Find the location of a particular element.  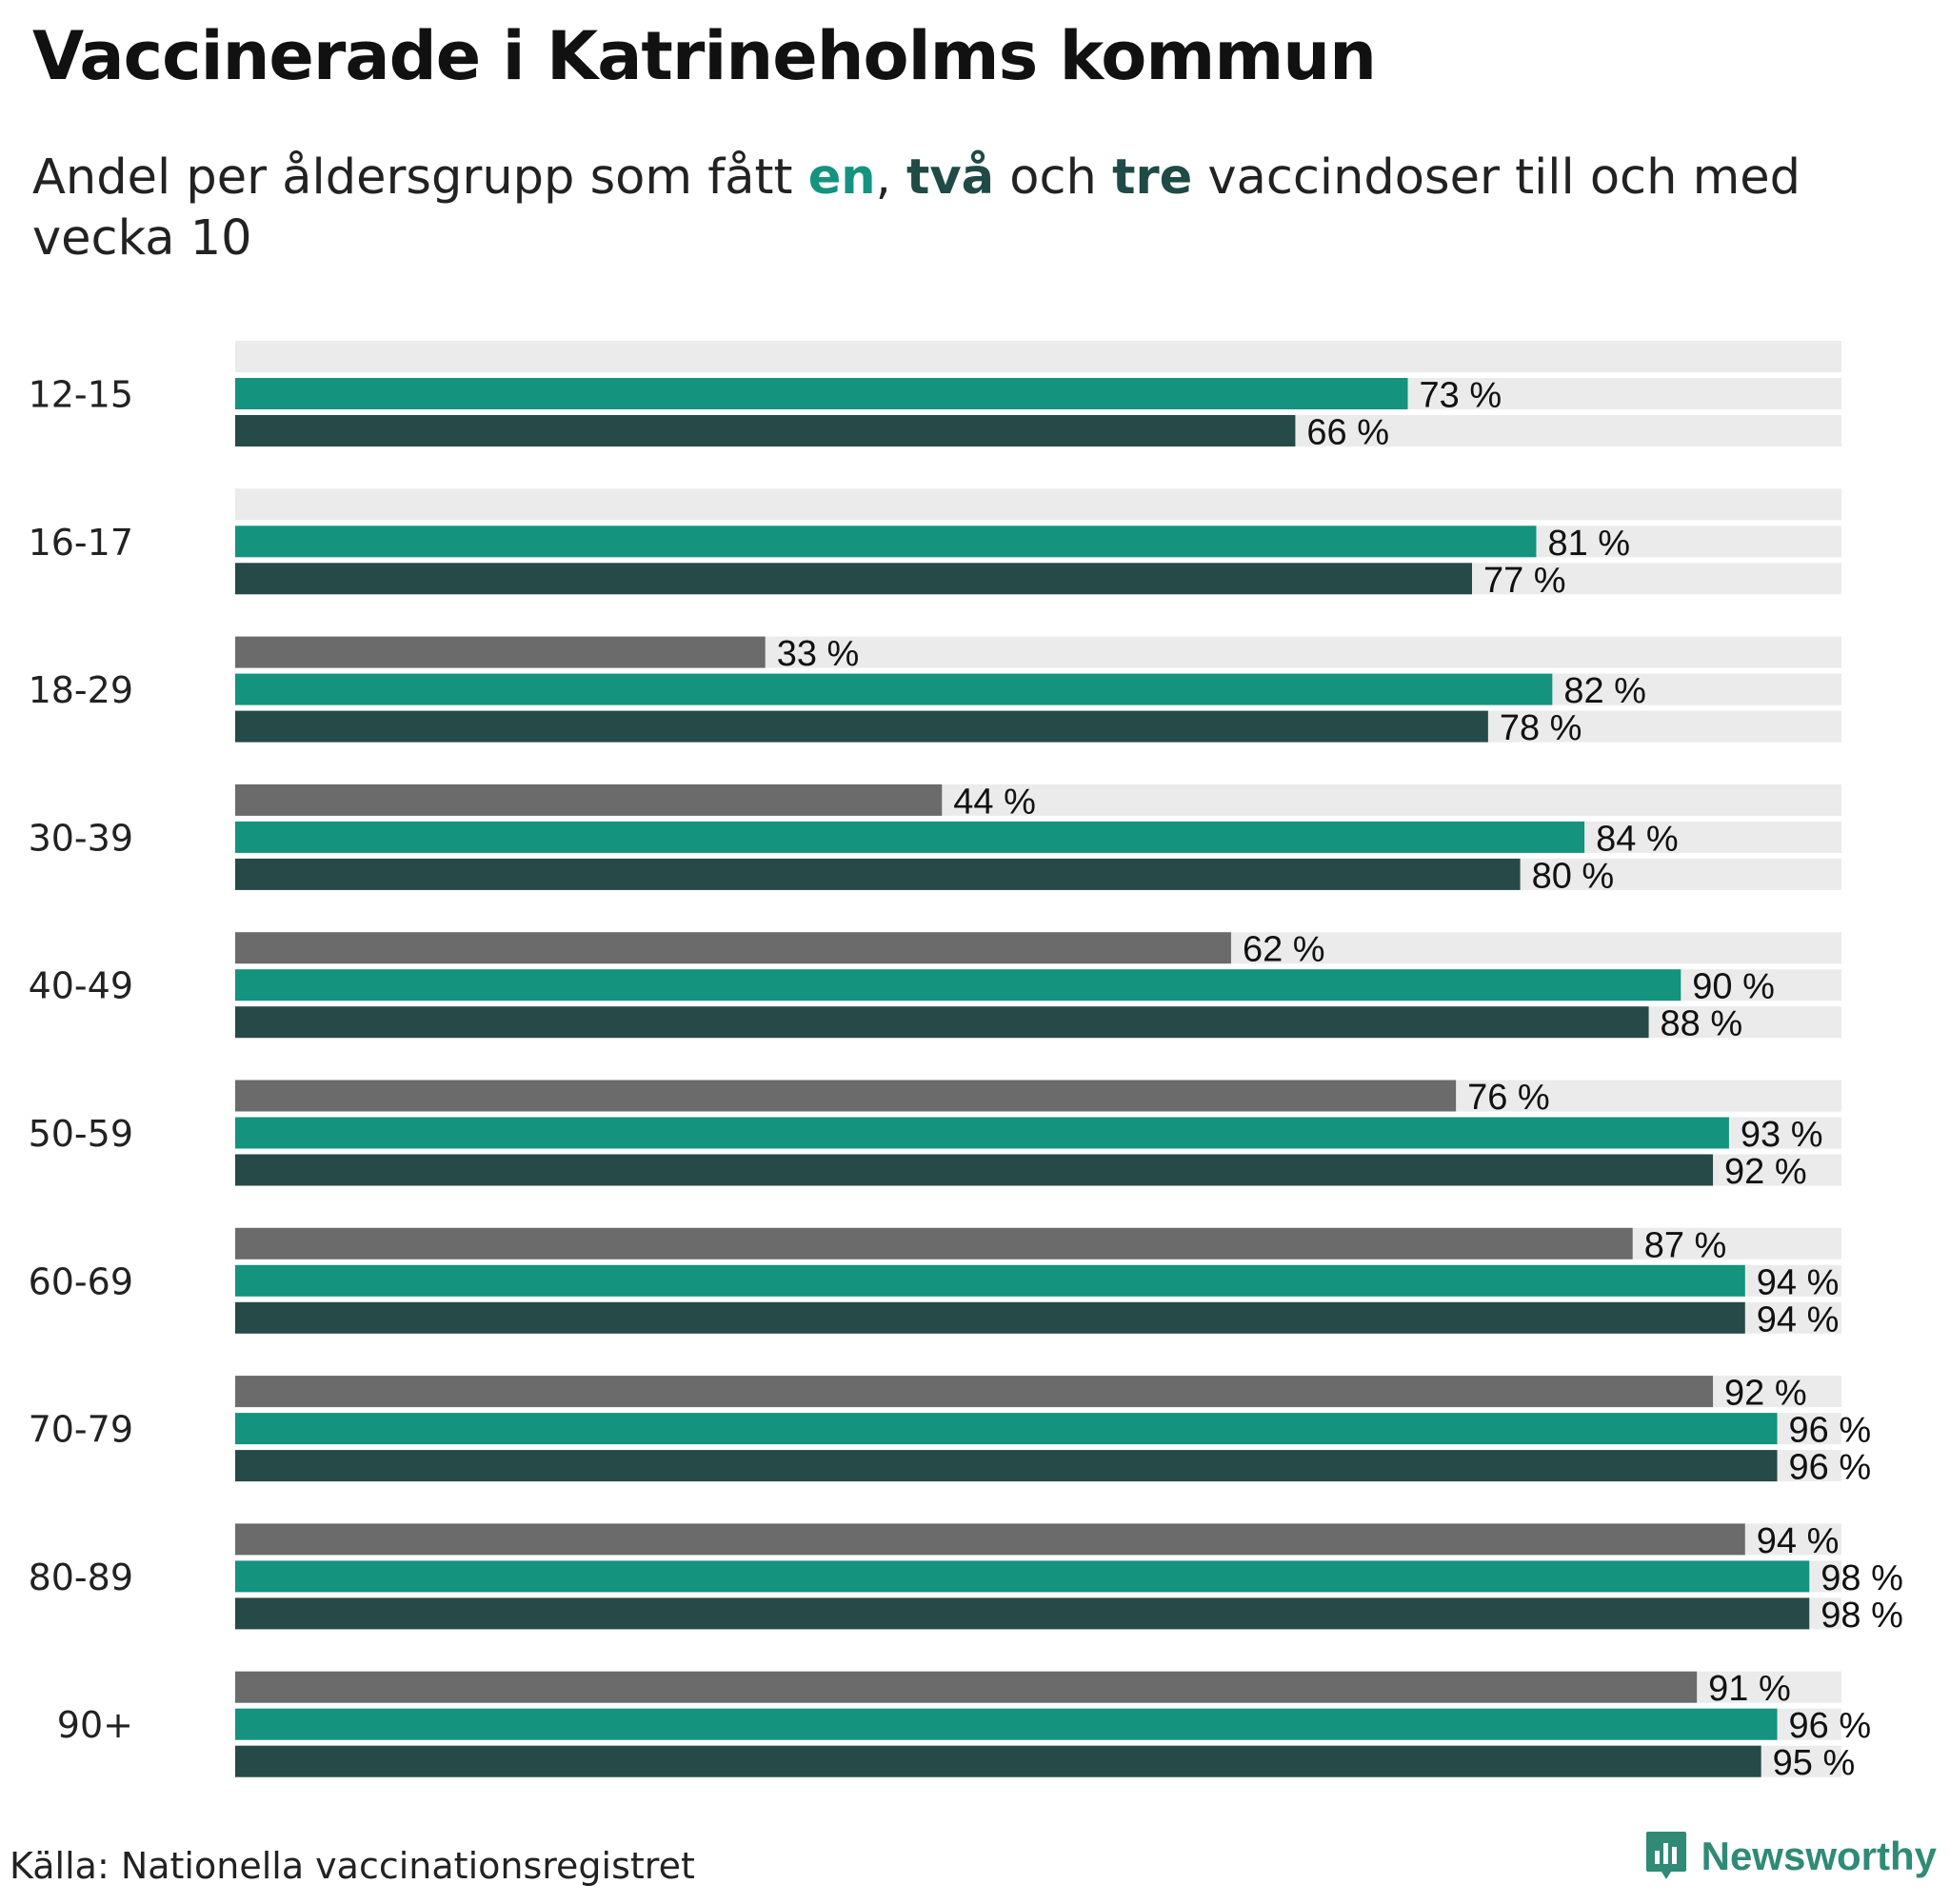

subtitle-keyword-tre: tre is located at coordinates (1152, 177).